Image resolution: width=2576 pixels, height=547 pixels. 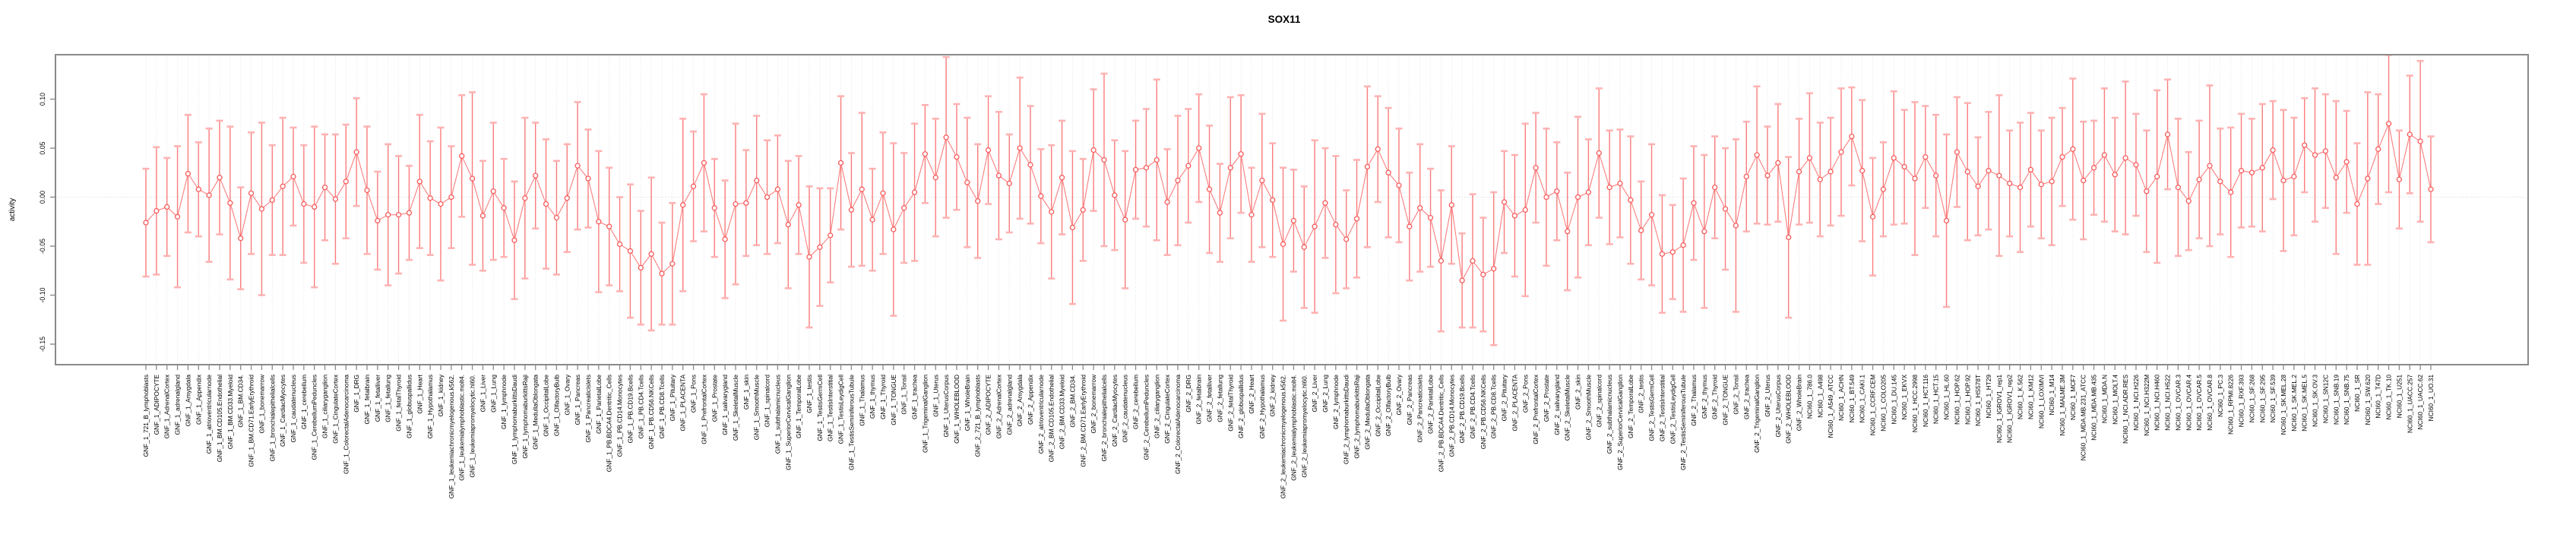 I want to click on x-tick-label: GNF_1_PrefrontalCortex, so click(x=703, y=409).